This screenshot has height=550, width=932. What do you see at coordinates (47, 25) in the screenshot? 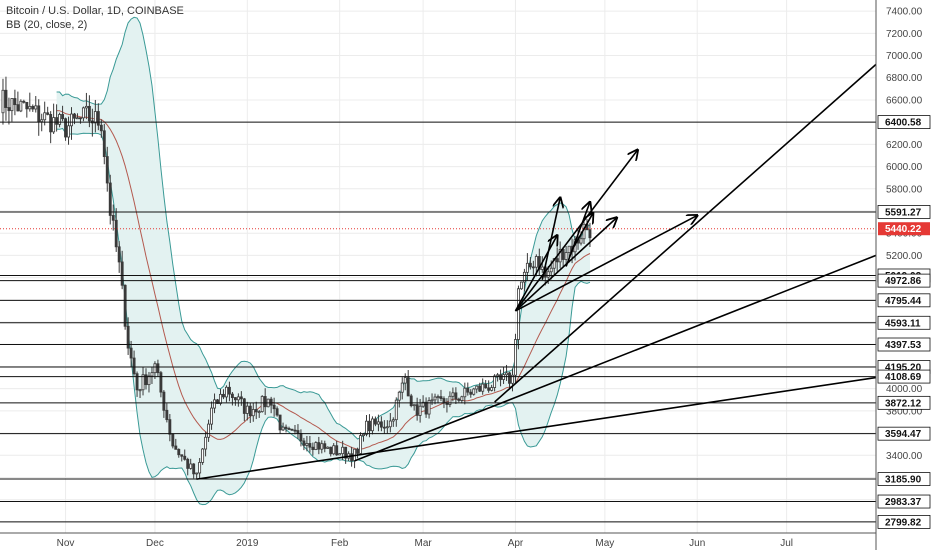
I see `indicator-label: BB (20, close, 2)` at bounding box center [47, 25].